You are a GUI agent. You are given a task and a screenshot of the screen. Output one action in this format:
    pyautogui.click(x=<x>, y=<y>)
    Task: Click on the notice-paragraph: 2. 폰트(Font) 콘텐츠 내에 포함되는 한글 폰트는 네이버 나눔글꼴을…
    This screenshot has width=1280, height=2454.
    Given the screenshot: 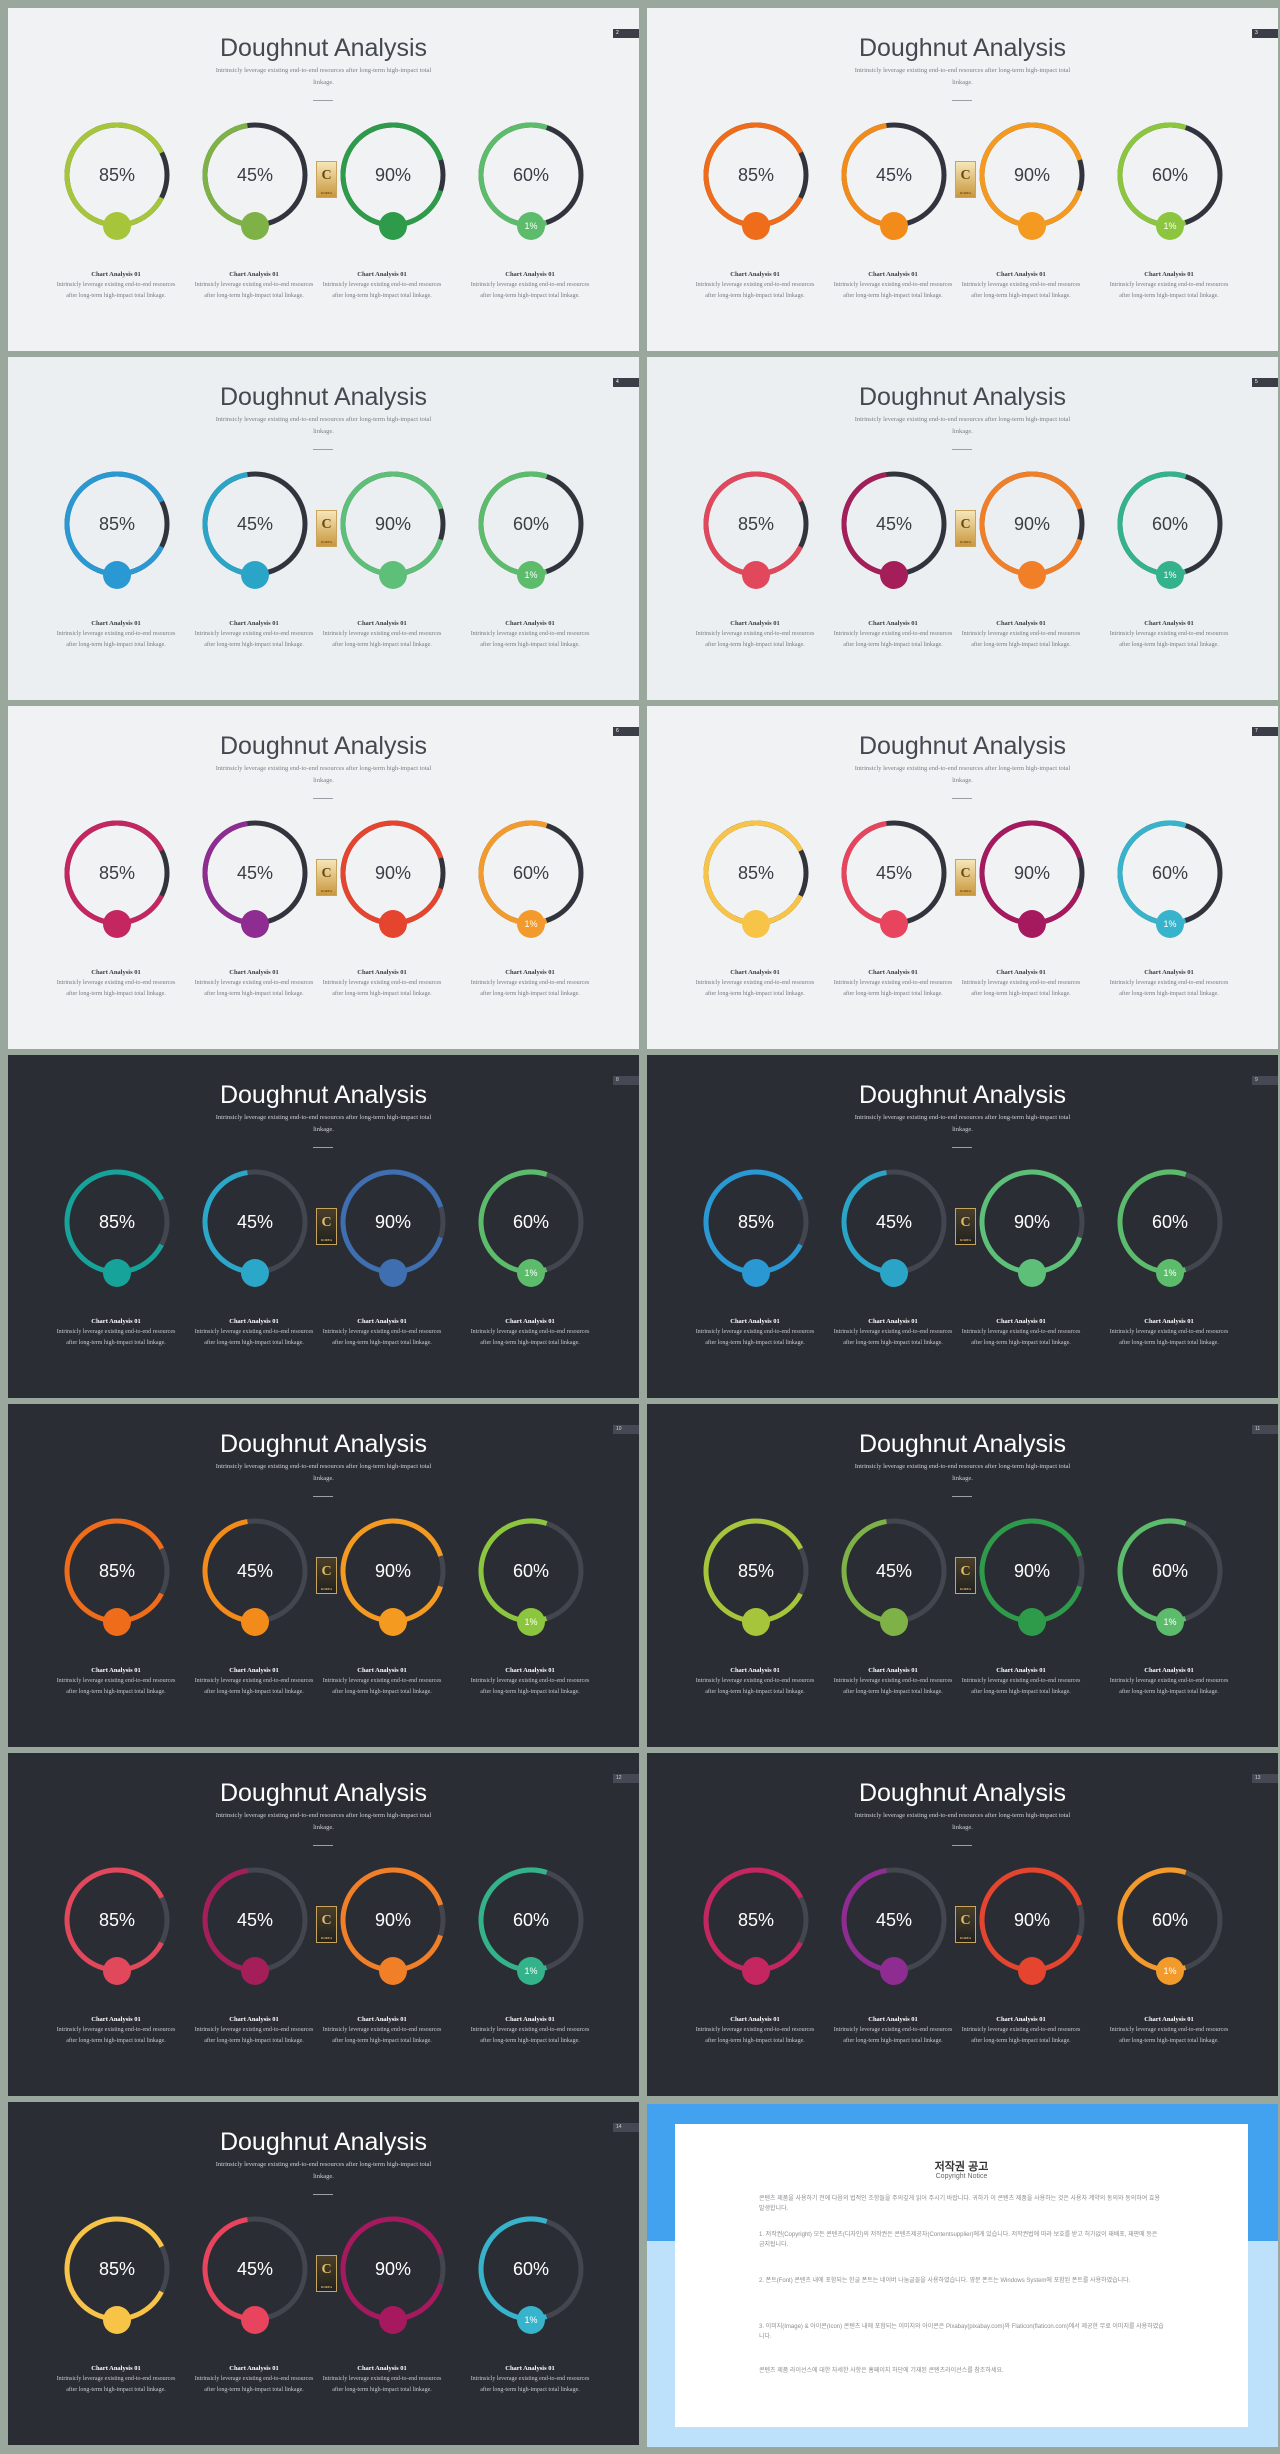 What is the action you would take?
    pyautogui.click(x=945, y=2281)
    